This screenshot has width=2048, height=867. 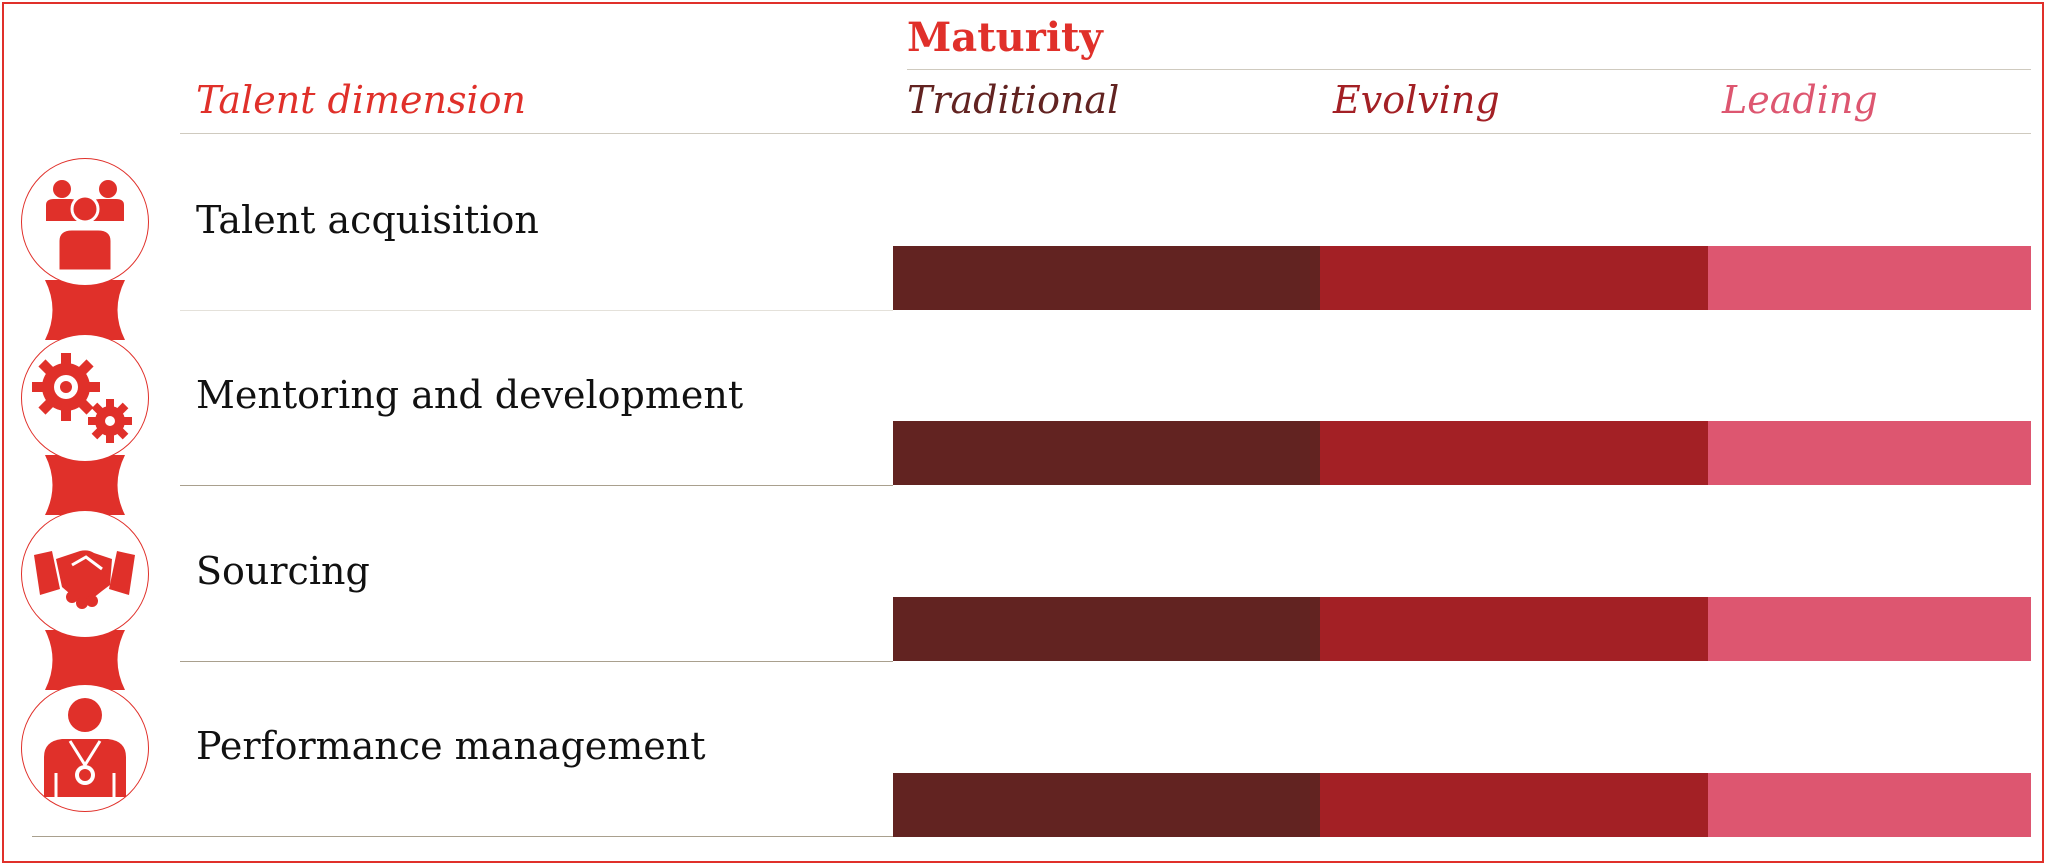 I want to click on medal-person-icon, so click(x=85, y=748).